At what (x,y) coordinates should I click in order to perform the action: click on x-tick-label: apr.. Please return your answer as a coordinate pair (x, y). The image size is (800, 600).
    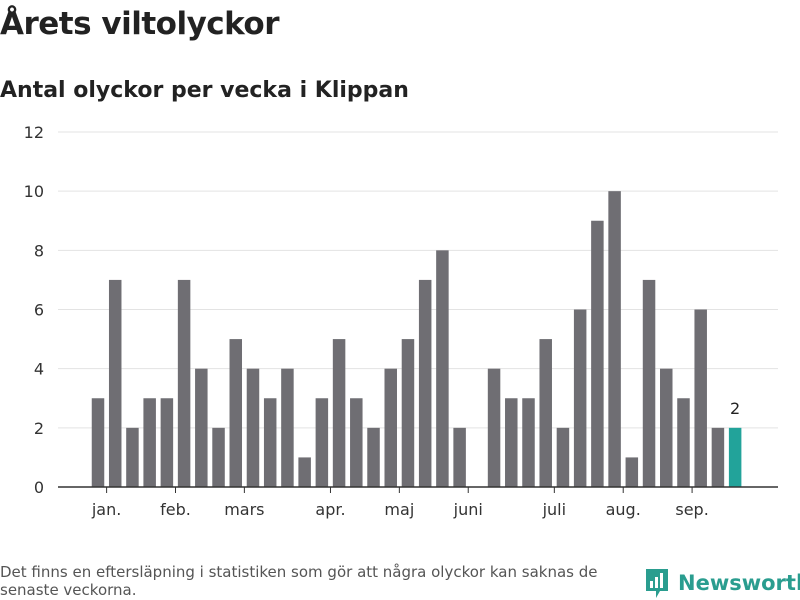
    Looking at the image, I should click on (330, 509).